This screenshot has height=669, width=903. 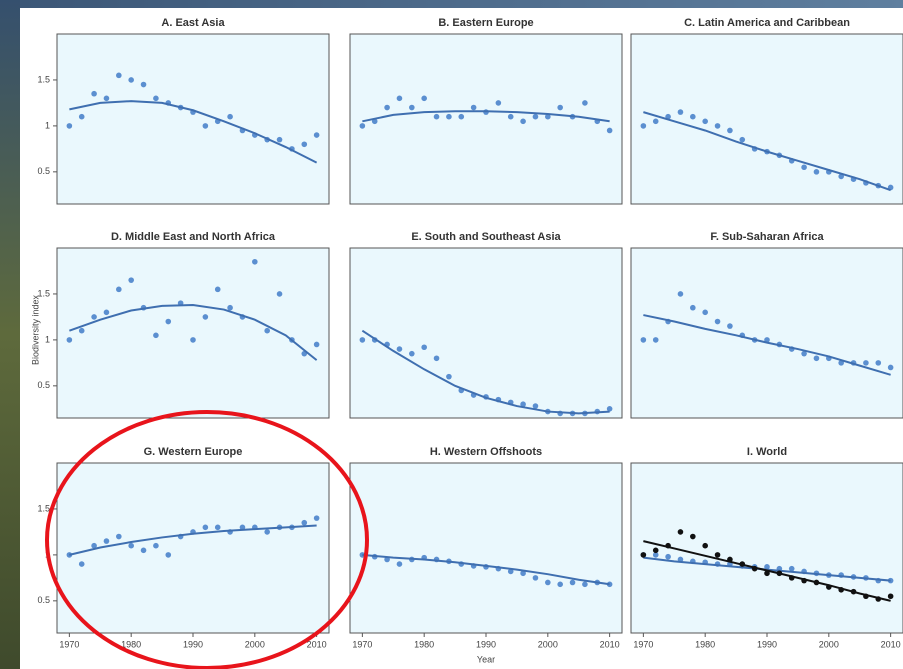 I want to click on y-axis-title: Biodiversity index, so click(x=35, y=329).